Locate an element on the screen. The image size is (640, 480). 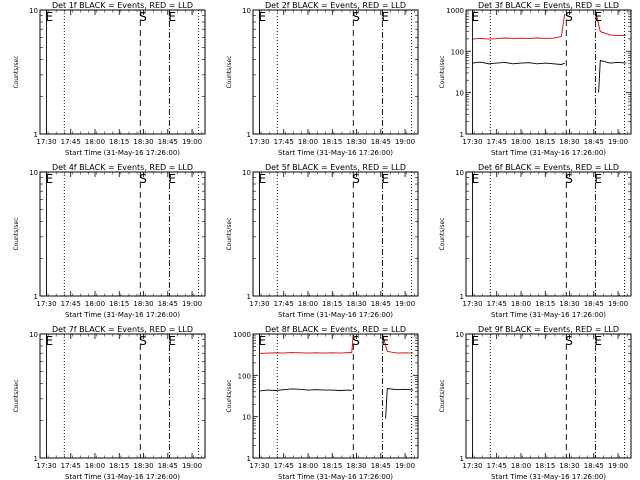
panel-title: Det 5f BLACK = Events, RED = LLD is located at coordinates (335, 167).